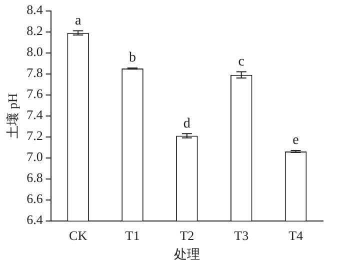 The width and height of the screenshot is (341, 265). I want to click on annotation: d, so click(186, 124).